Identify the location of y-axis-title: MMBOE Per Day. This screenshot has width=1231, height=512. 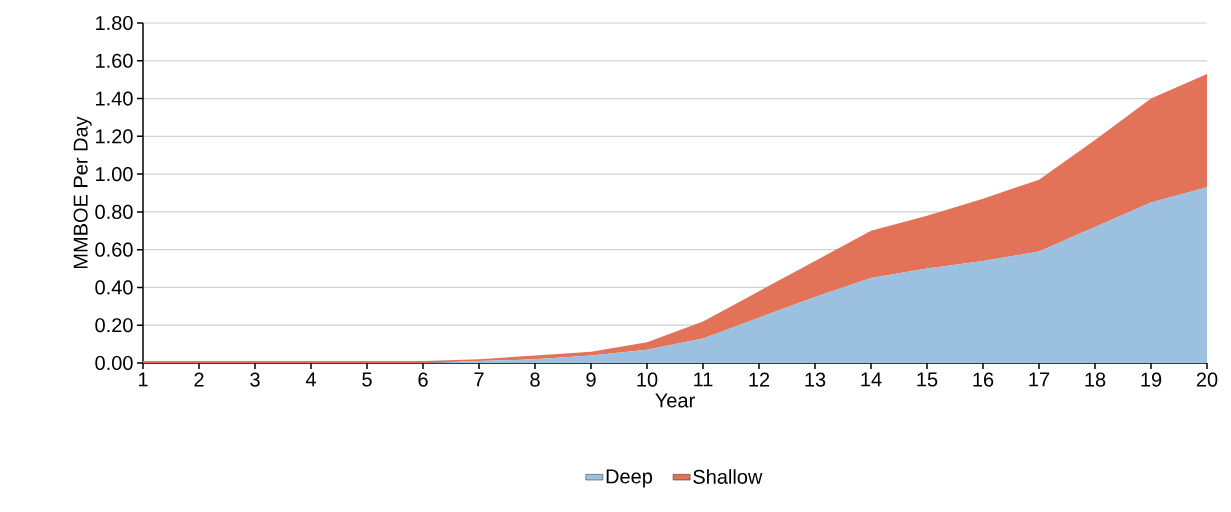
(82, 192).